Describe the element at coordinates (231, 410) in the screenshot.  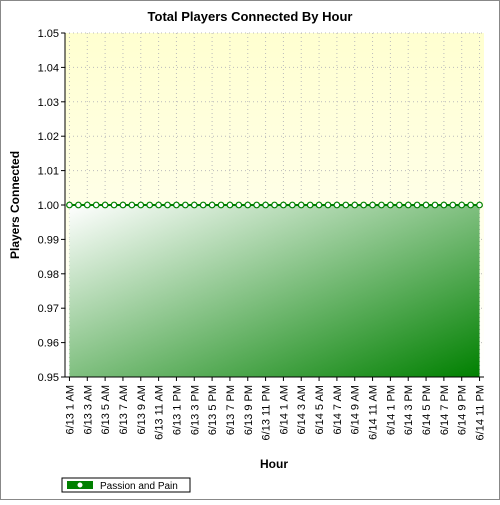
I see `x-tick-label: 6/13 7 PM` at that location.